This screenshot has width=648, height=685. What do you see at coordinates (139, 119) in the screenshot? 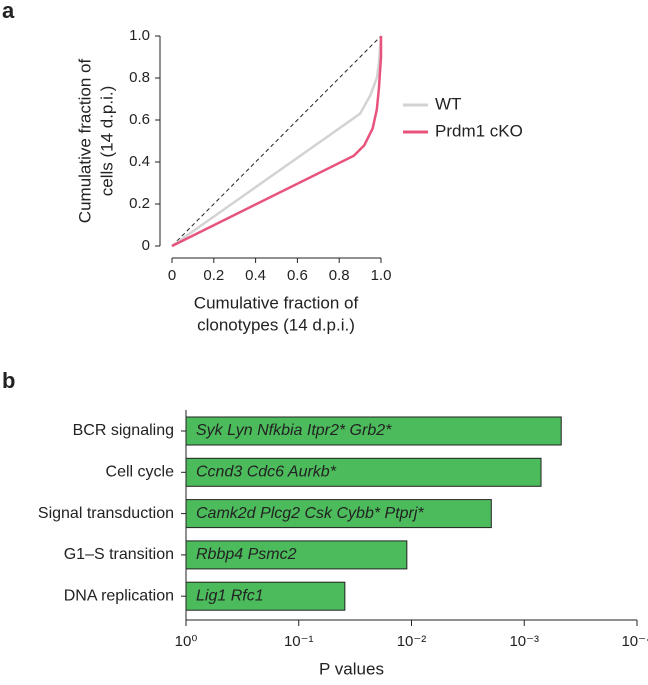
I see `y-tick-label: 0.6` at bounding box center [139, 119].